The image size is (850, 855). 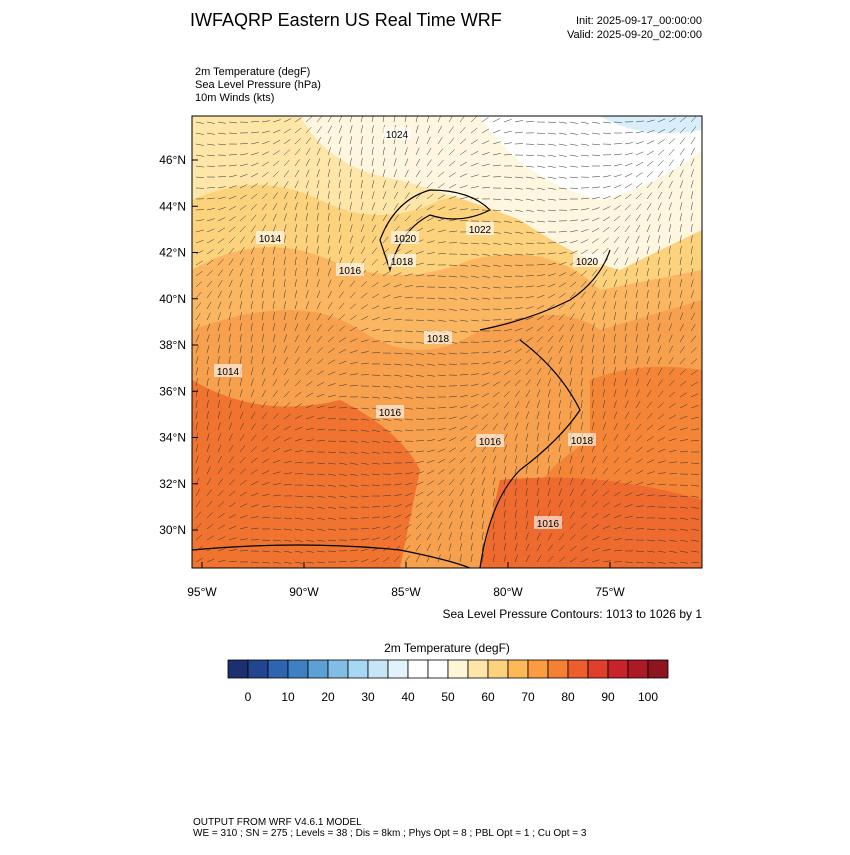 What do you see at coordinates (568, 697) in the screenshot?
I see `colorbar-label: 80` at bounding box center [568, 697].